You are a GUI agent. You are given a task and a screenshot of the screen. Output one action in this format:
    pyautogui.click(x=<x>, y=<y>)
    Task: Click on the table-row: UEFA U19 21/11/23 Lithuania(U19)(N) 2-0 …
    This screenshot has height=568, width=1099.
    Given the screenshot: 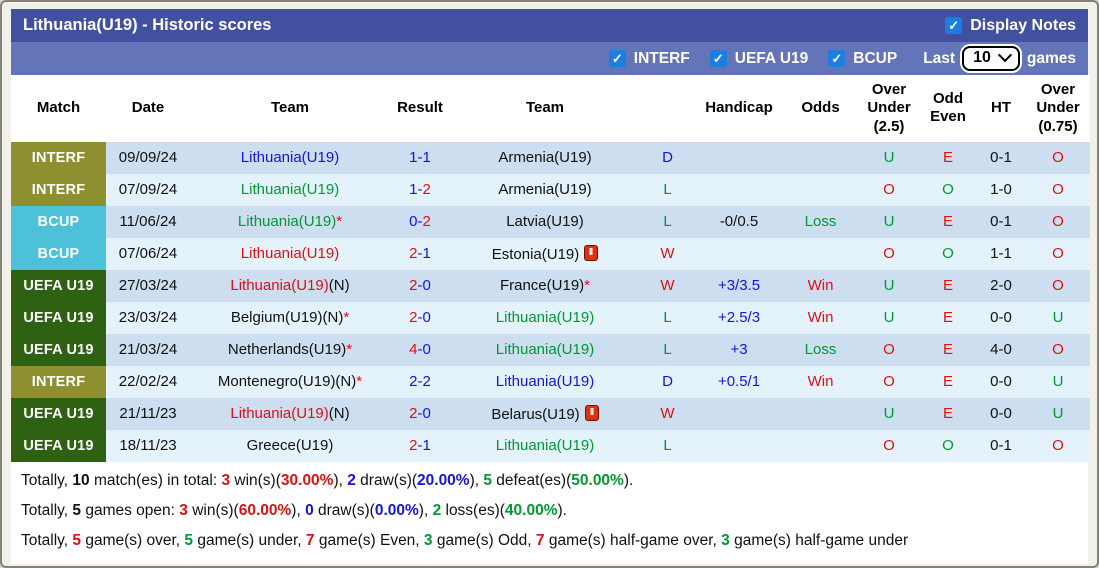 What is the action you would take?
    pyautogui.click(x=550, y=413)
    